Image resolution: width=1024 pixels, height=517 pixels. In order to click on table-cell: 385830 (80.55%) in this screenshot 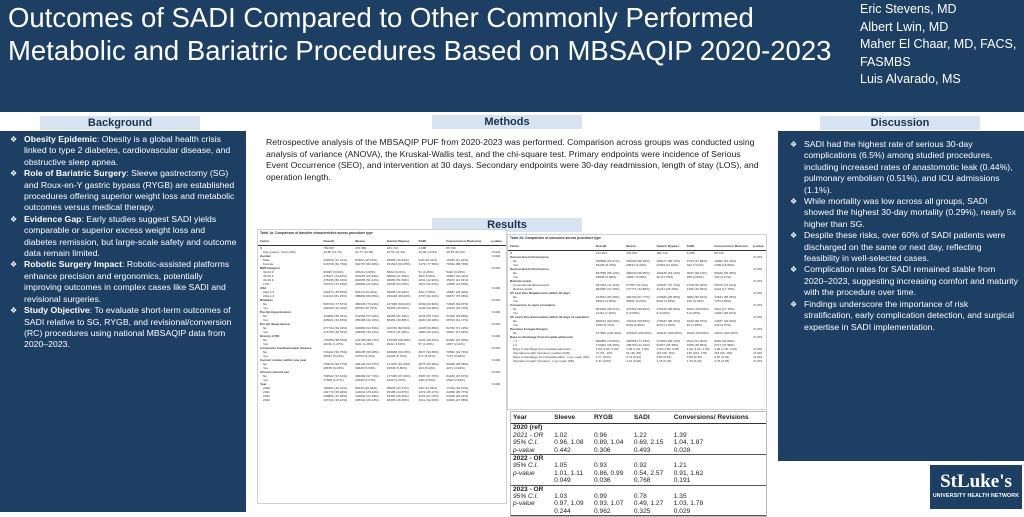, I will do `click(367, 296)`.